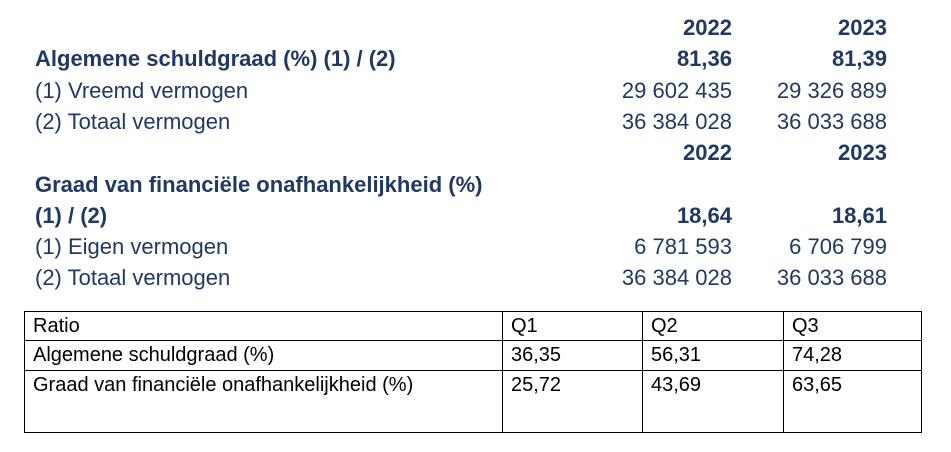  I want to click on table-row: Algemene schuldgraad (%) 36,35 56,31 74,28, so click(473, 355).